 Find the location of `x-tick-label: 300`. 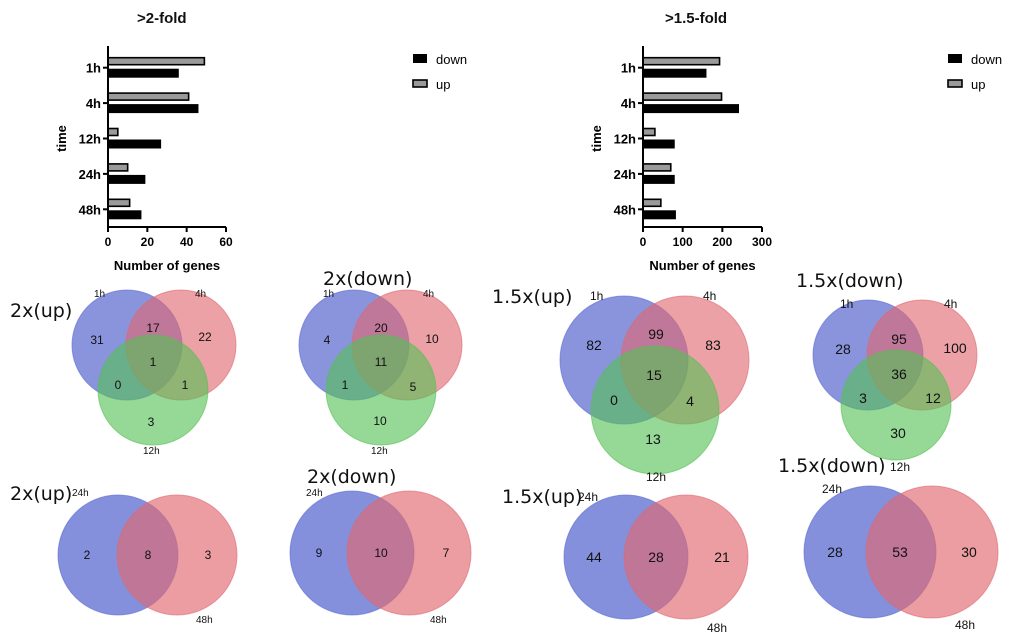

x-tick-label: 300 is located at coordinates (762, 242).